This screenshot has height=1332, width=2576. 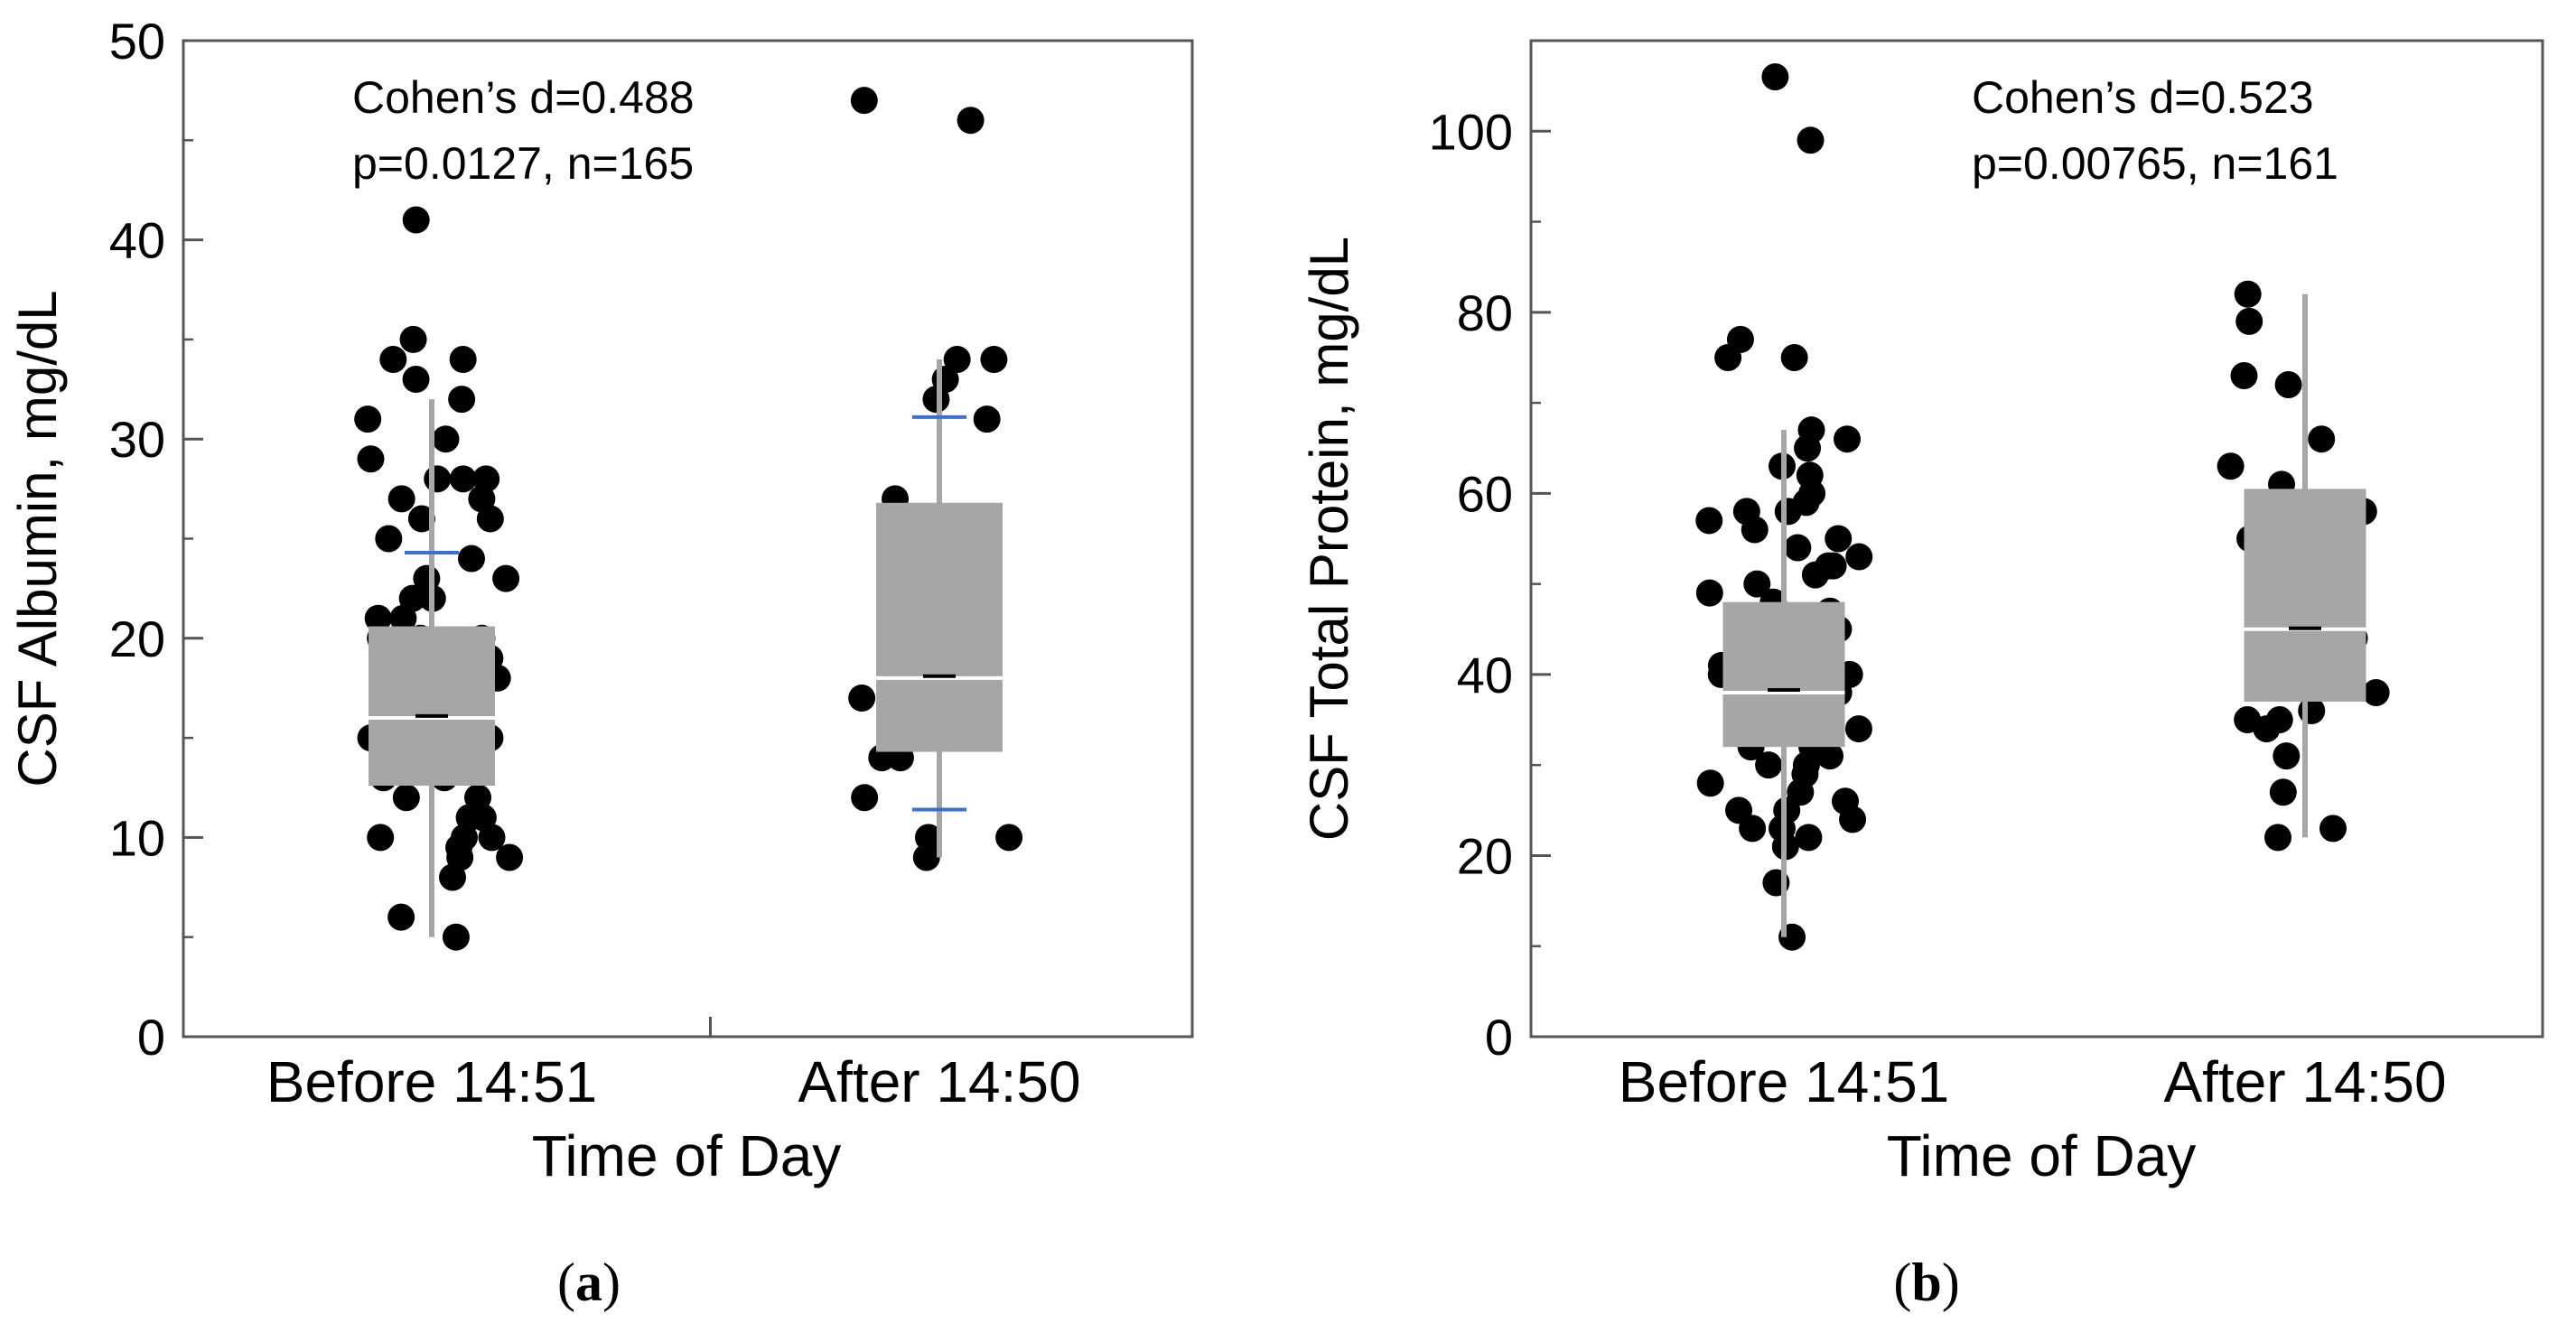 What do you see at coordinates (1471, 131) in the screenshot?
I see `y-tick-label: 100` at bounding box center [1471, 131].